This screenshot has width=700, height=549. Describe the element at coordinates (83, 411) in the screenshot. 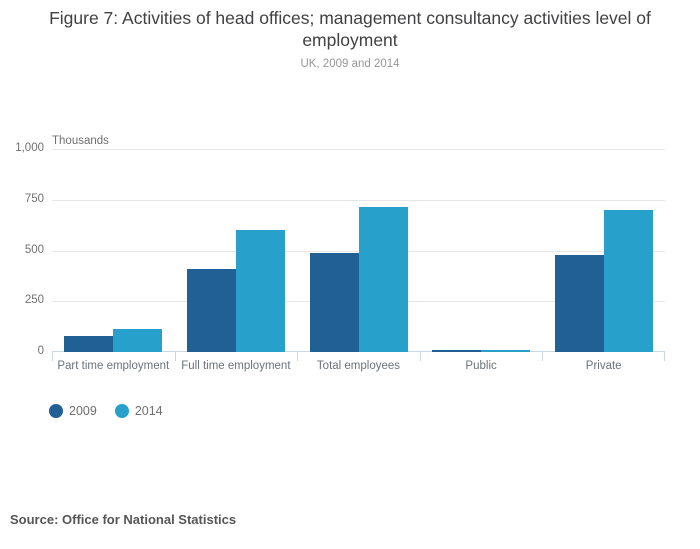

I see `legend-label-2009: 2009` at that location.